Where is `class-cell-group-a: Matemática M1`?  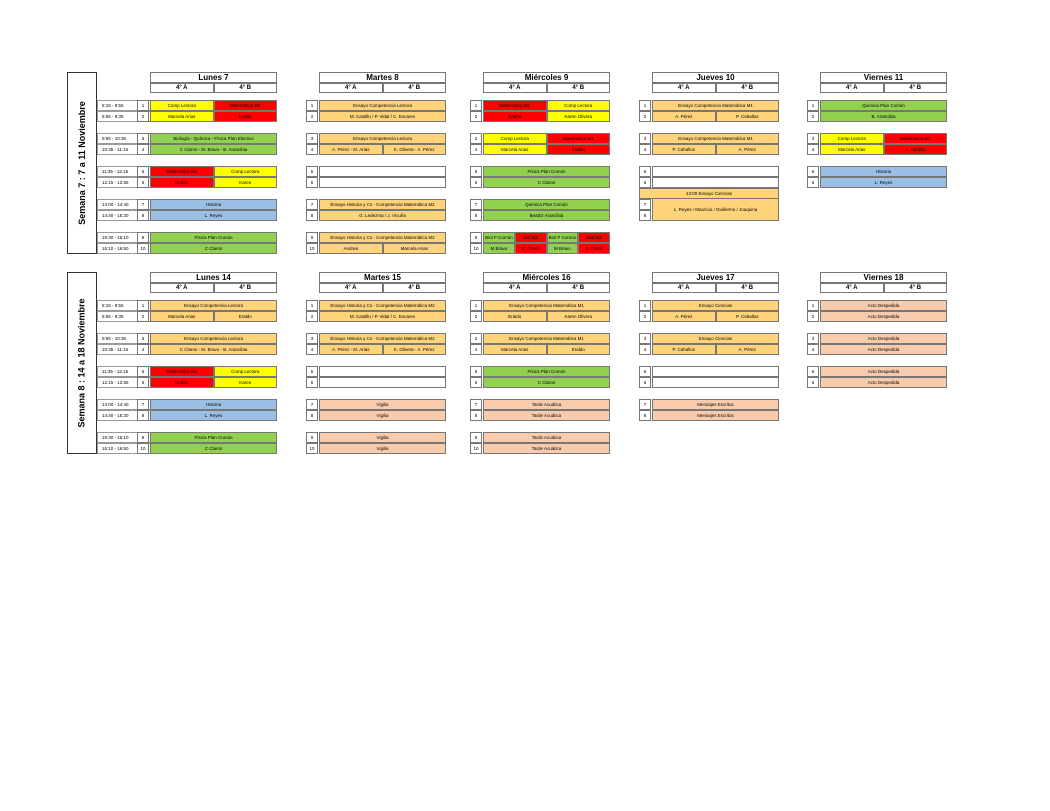 class-cell-group-a: Matemática M1 is located at coordinates (182, 171).